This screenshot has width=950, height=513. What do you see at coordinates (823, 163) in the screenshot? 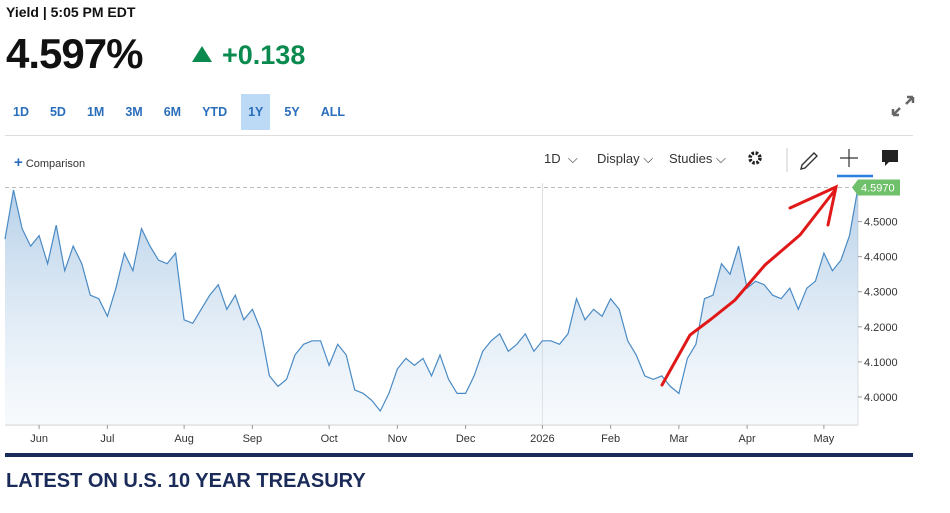
I see `chart-tools` at bounding box center [823, 163].